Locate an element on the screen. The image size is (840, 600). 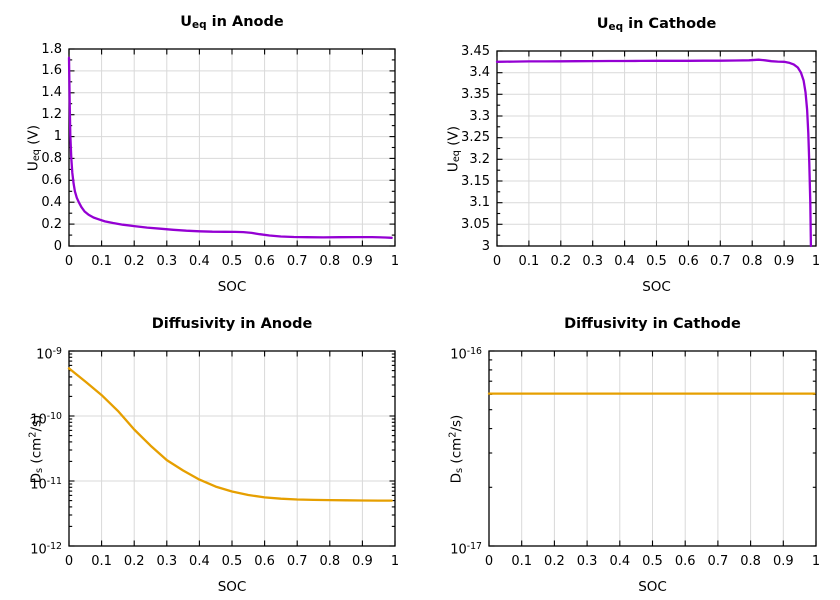
y-tick-label: 1.4 is located at coordinates (51, 93).